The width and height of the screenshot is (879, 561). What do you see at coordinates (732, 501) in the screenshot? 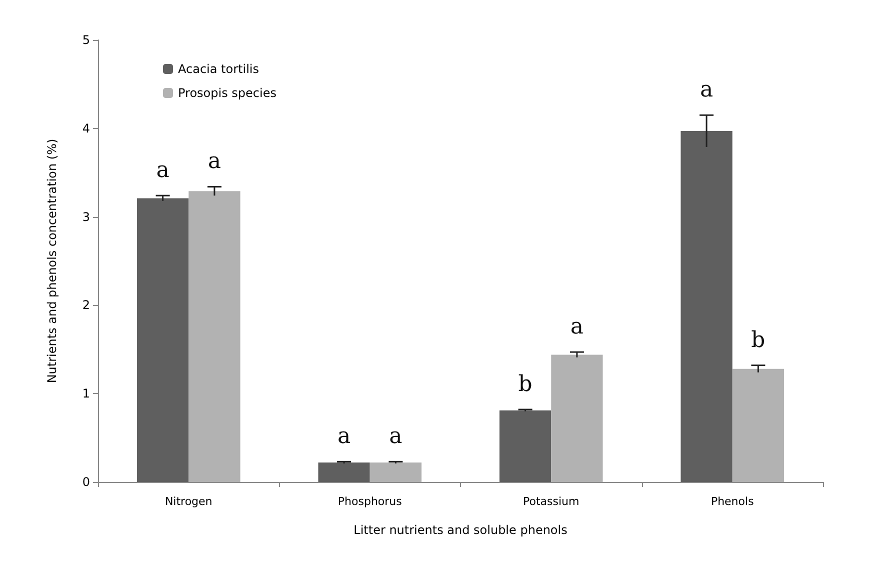
I see `x-tick-label: Phenols` at bounding box center [732, 501].